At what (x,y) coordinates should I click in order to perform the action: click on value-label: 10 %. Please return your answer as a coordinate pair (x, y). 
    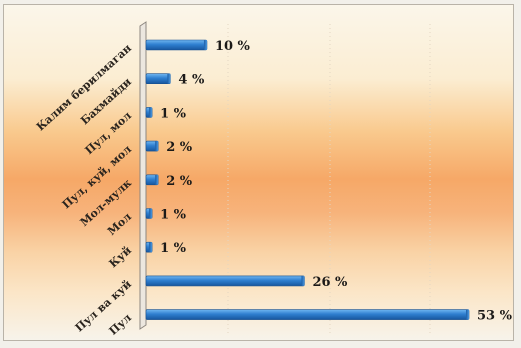
    Looking at the image, I should click on (233, 46).